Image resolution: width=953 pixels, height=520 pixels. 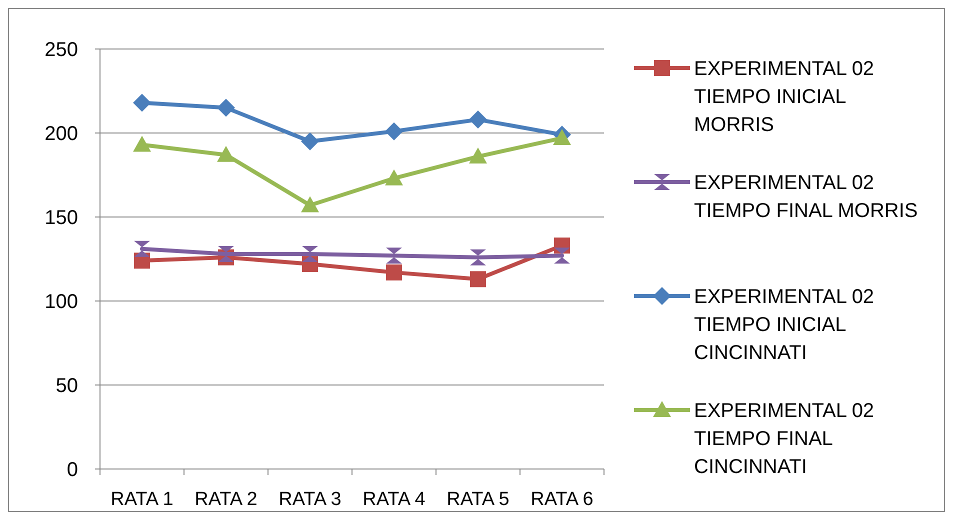 What do you see at coordinates (394, 499) in the screenshot?
I see `x-tick-label: RATA 4` at bounding box center [394, 499].